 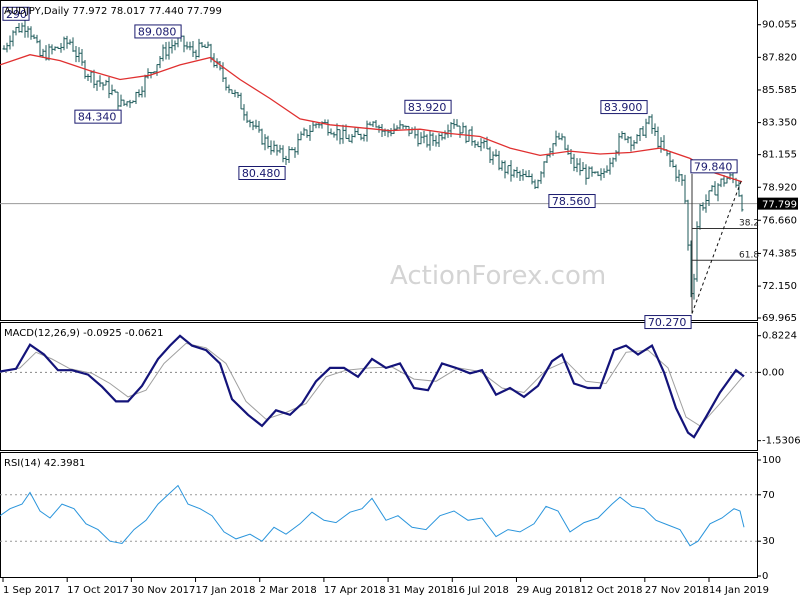 What do you see at coordinates (612, 590) in the screenshot?
I see `date-tick-label: 12 Oct 2018` at bounding box center [612, 590].